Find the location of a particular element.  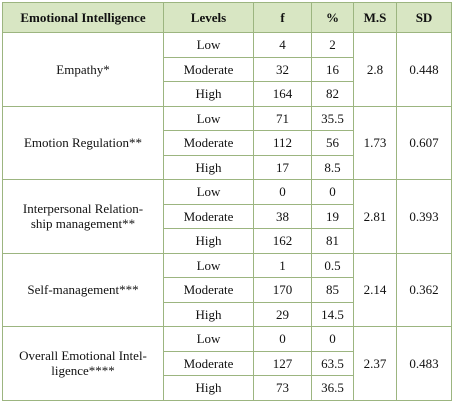

table-row: High 73 36.5 is located at coordinates (227, 388).